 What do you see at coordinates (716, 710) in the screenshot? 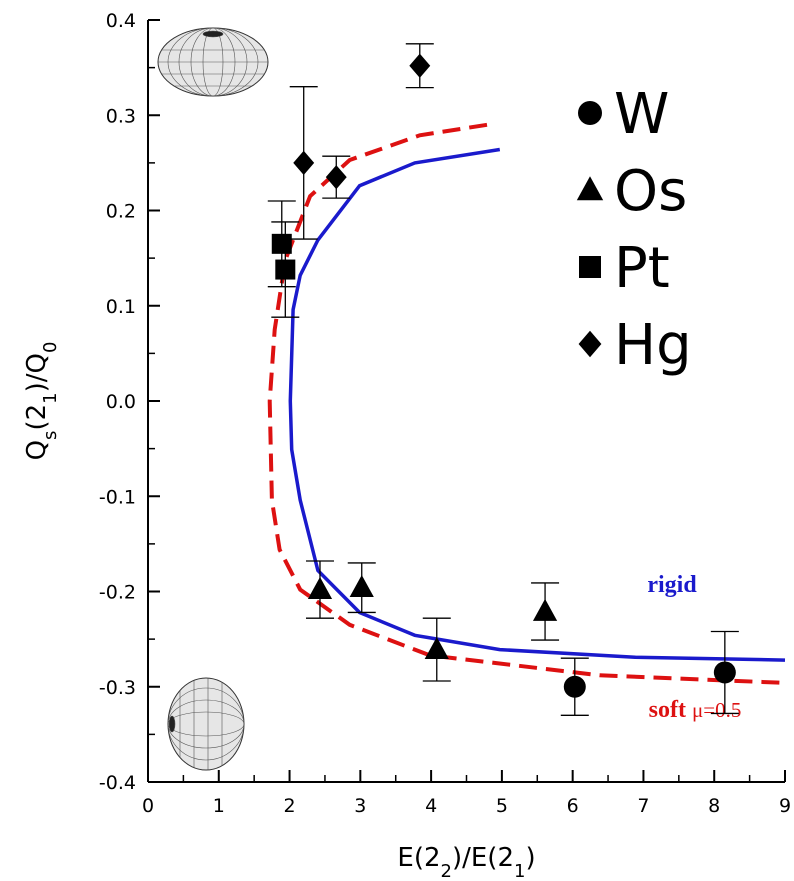
I see `curve-param: μ=0.5` at bounding box center [716, 710].